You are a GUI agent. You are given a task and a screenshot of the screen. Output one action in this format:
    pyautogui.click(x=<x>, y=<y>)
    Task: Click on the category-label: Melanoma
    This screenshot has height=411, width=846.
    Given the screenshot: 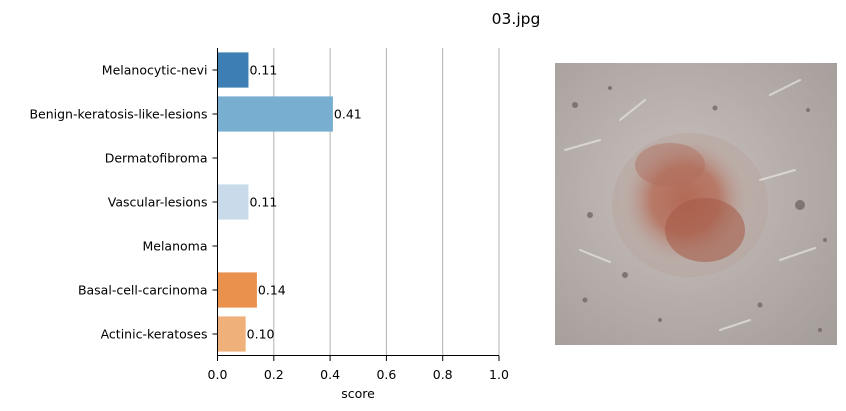 What is the action you would take?
    pyautogui.click(x=174, y=246)
    